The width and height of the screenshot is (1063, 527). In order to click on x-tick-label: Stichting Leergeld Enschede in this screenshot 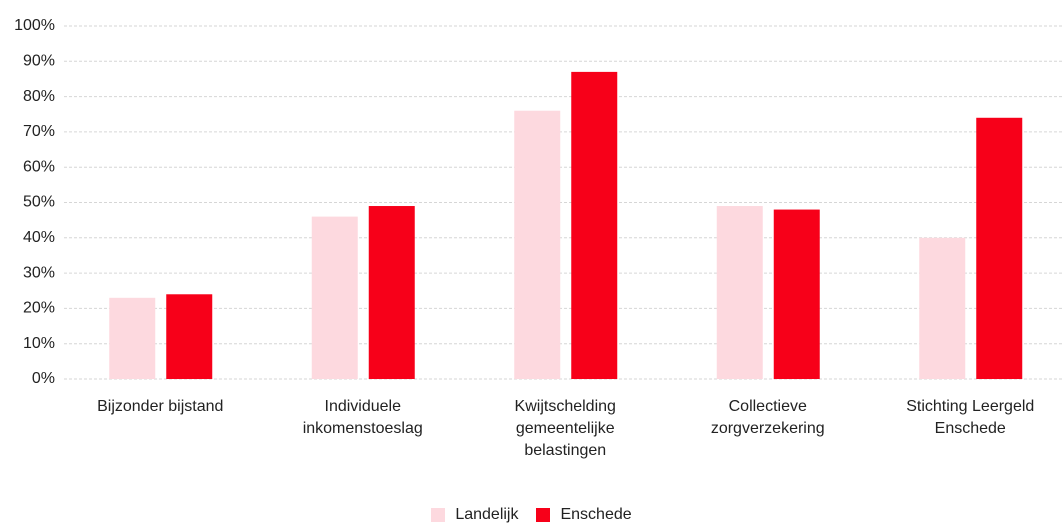, I will do `click(970, 417)`.